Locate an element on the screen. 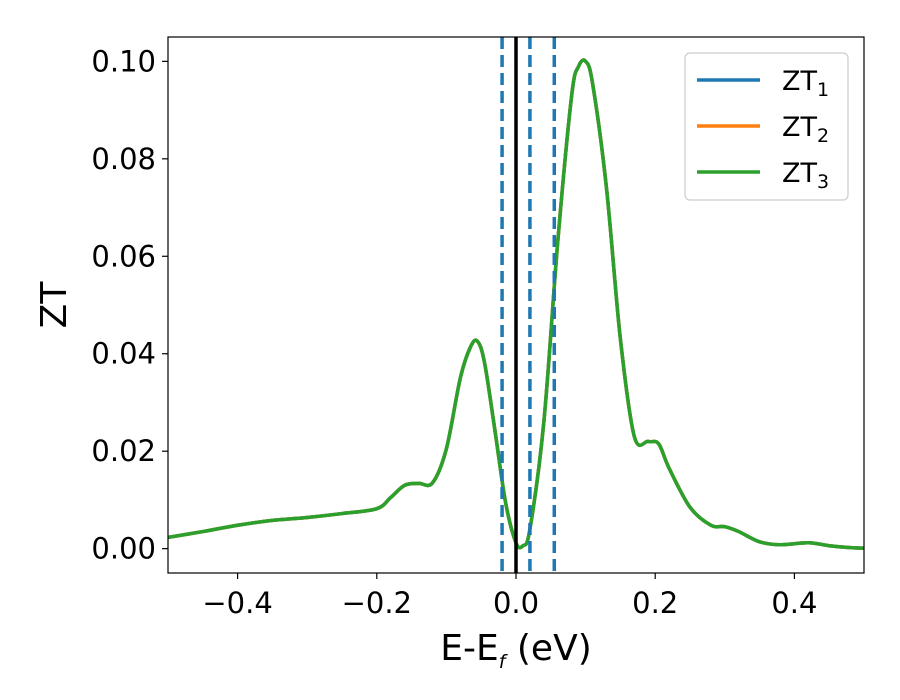 This screenshot has width=900, height=700. x-tick-label: 0.4 is located at coordinates (794, 603).